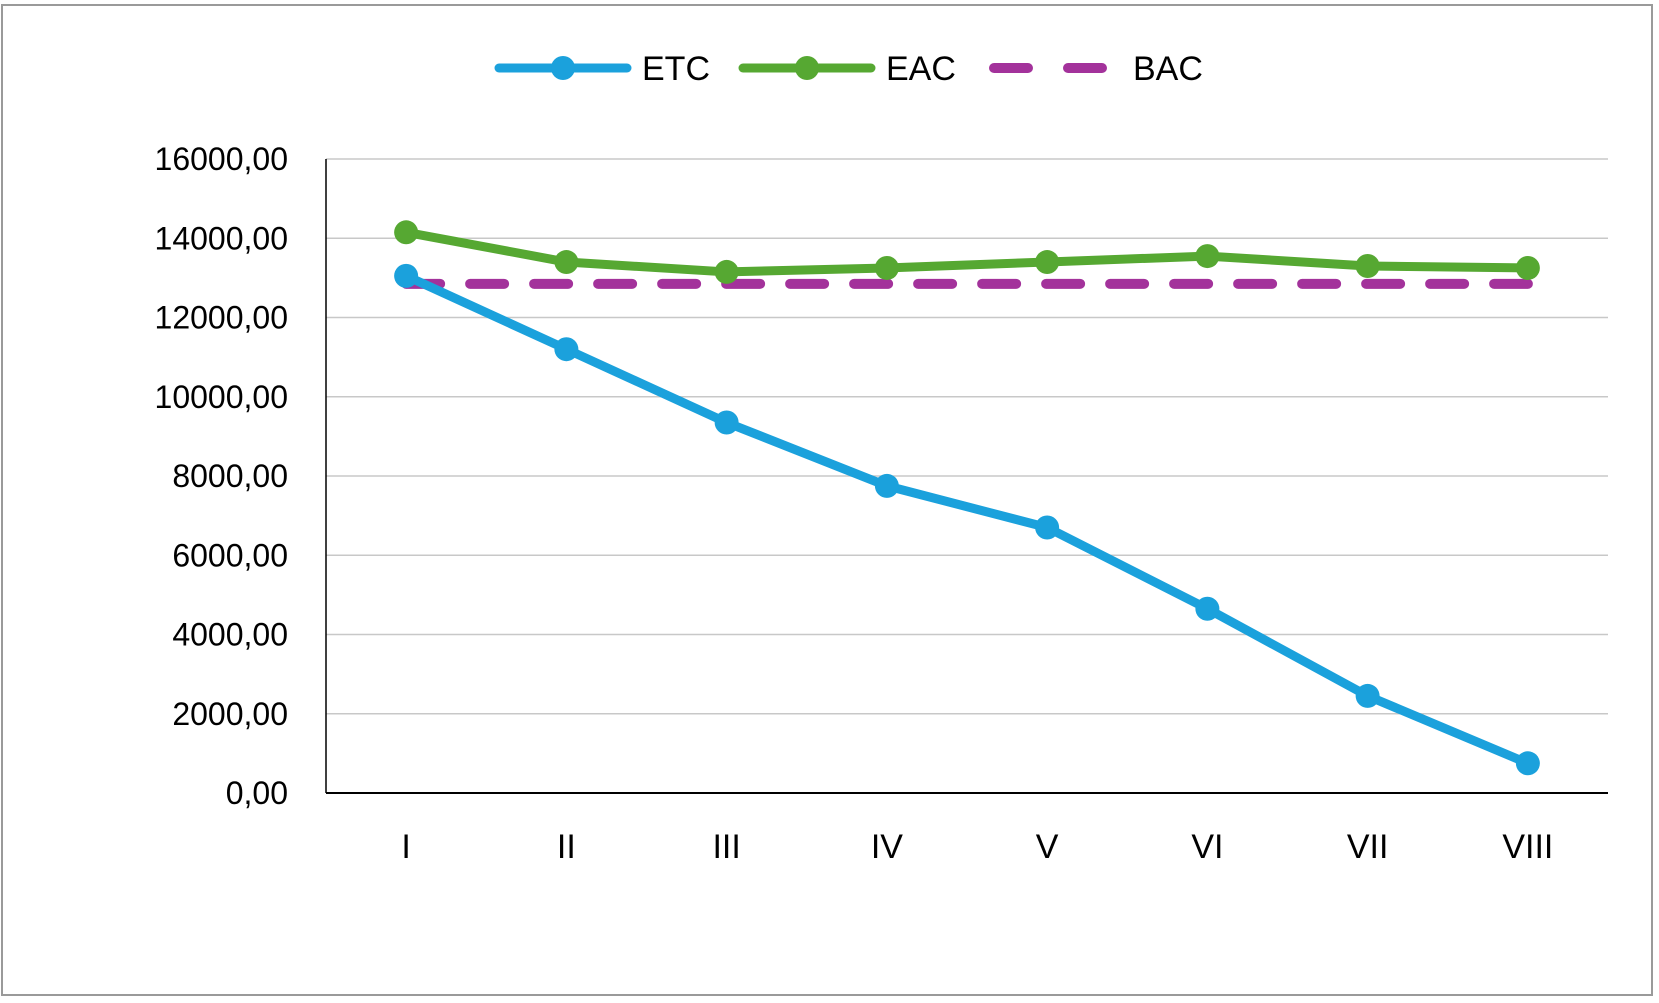 The image size is (1659, 1003). Describe the element at coordinates (230, 635) in the screenshot. I see `y-tick-label: 4000,00` at that location.